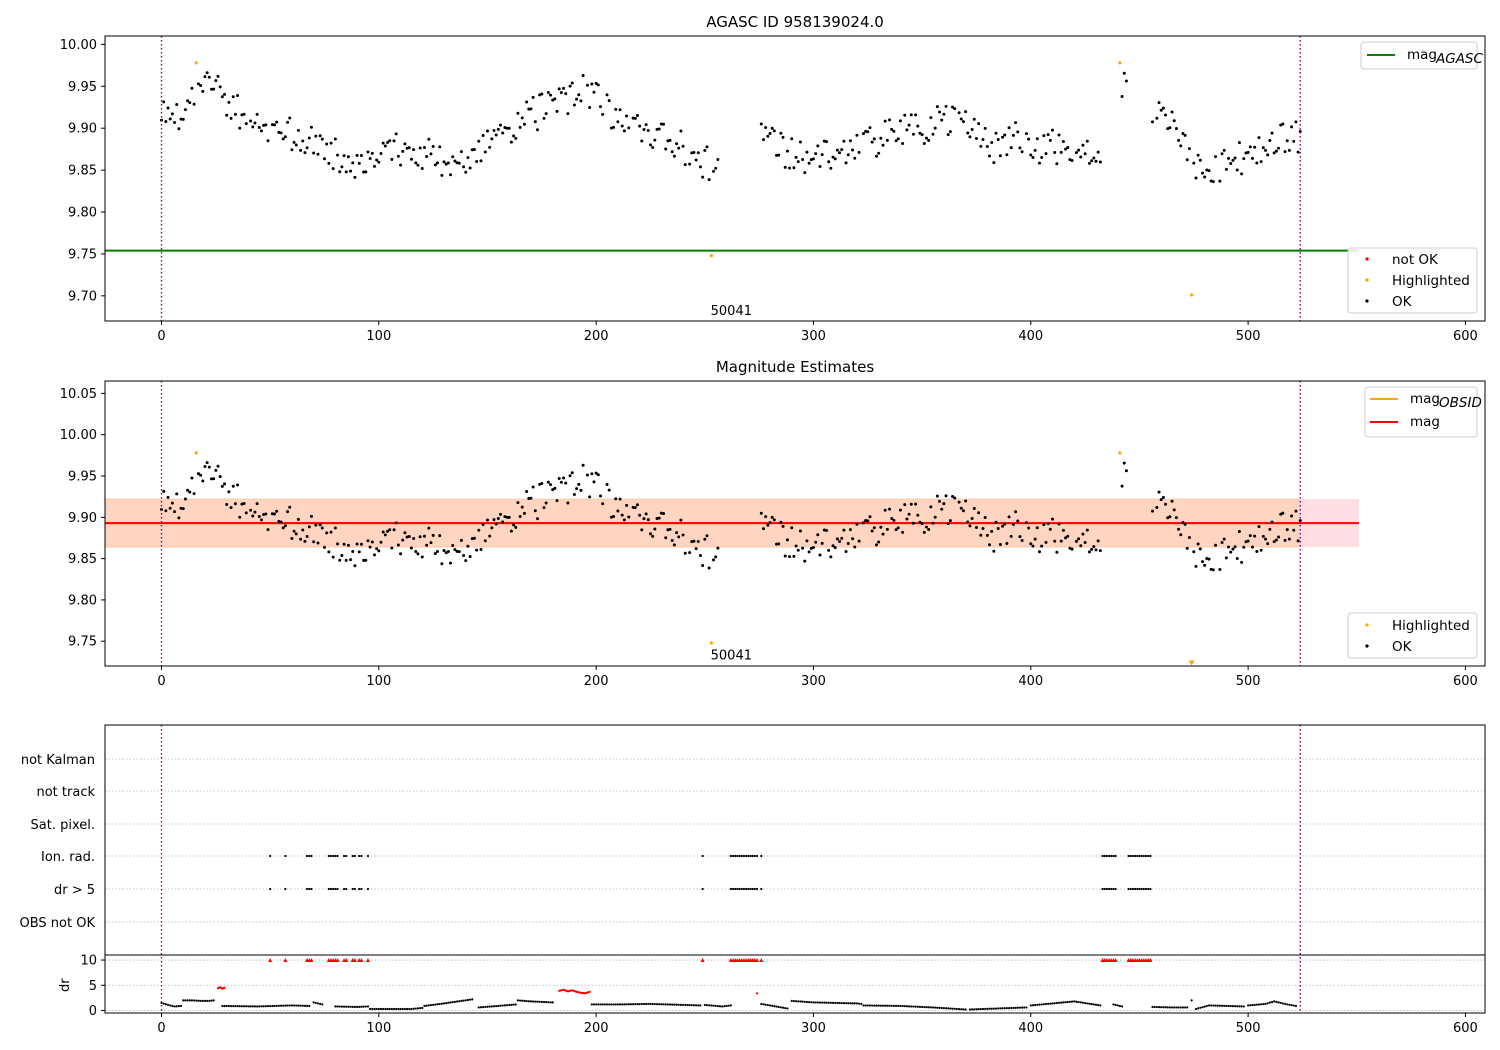 This screenshot has width=1500, height=1050. What do you see at coordinates (1120, 63) in the screenshot?
I see `highlighted-point` at bounding box center [1120, 63].